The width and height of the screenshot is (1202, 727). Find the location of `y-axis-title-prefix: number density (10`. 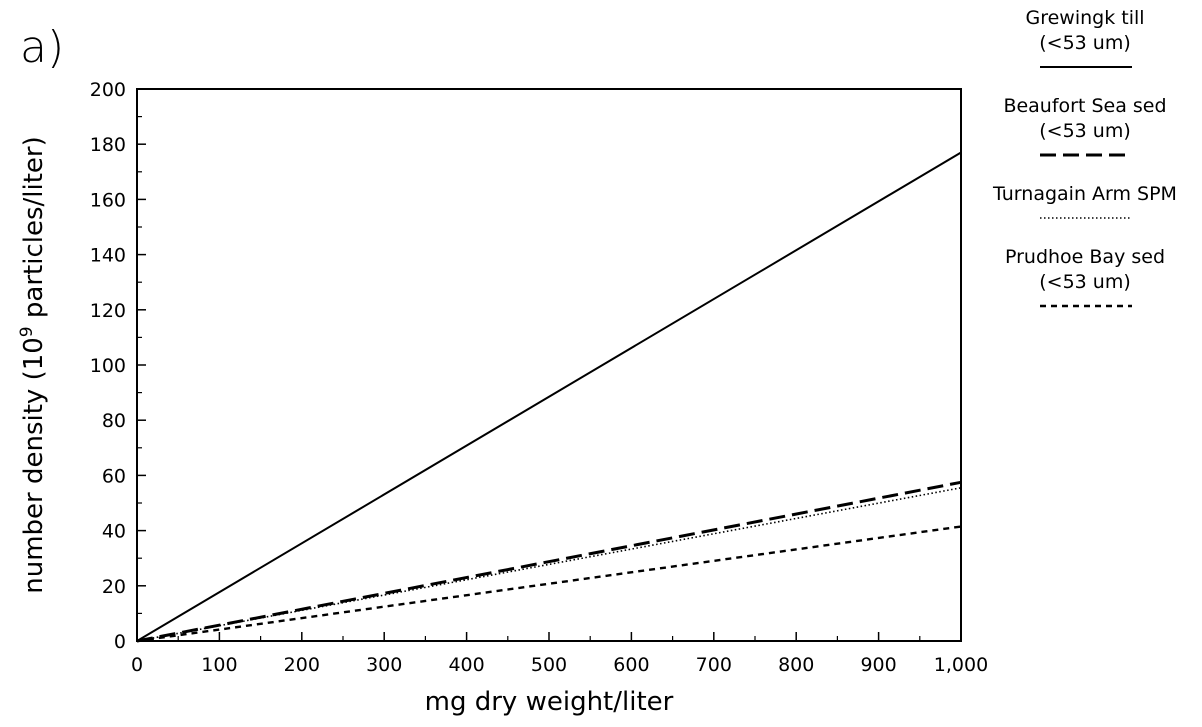

y-axis-title-prefix: number density (10 is located at coordinates (34, 465).